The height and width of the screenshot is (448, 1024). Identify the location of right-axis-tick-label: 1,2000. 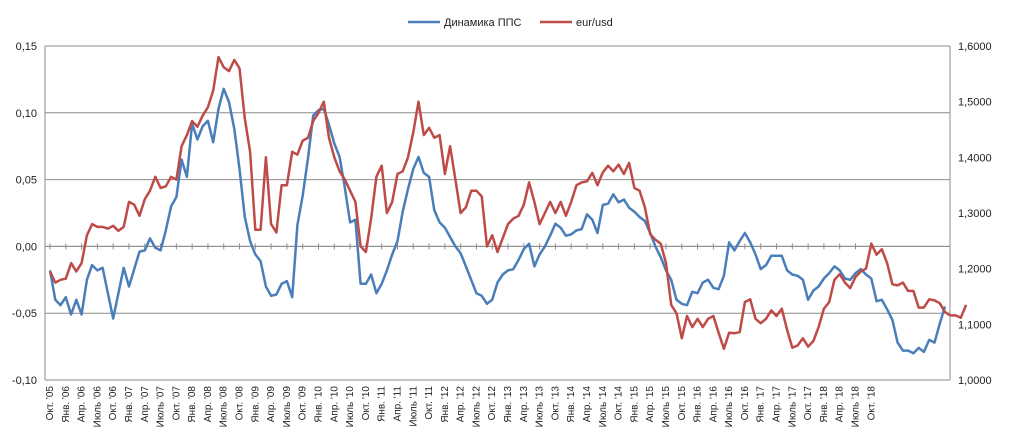
(975, 270).